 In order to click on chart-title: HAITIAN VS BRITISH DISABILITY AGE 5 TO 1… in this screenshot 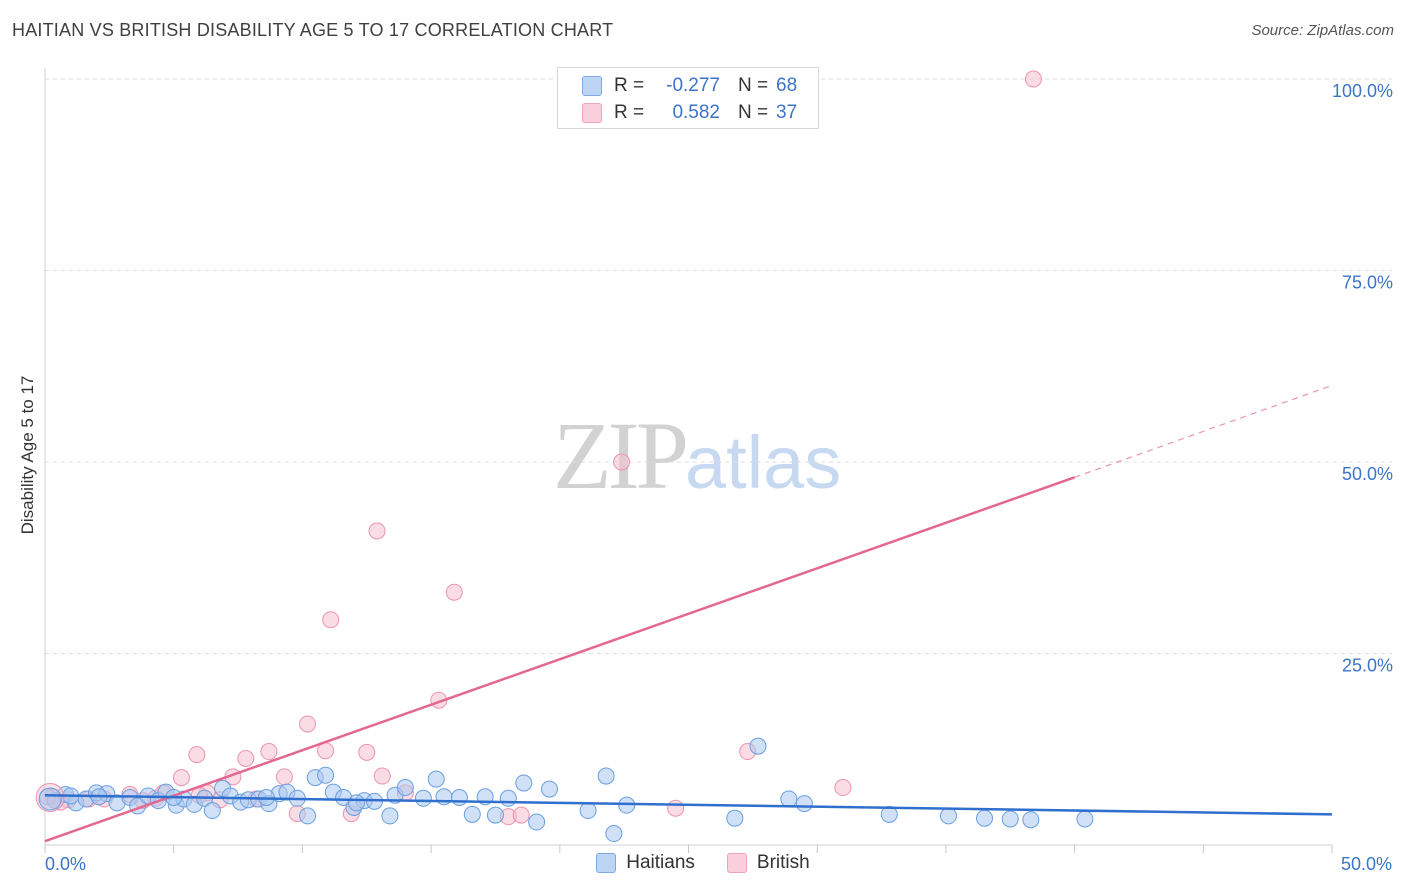, I will do `click(313, 30)`.